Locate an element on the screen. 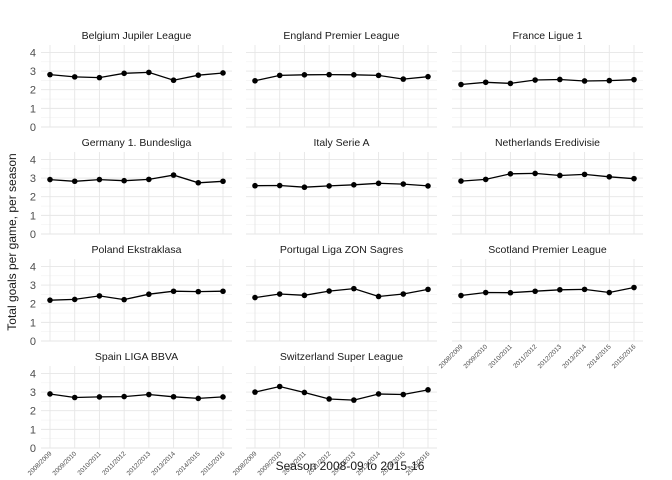 This screenshot has height=480, width=672. facet-title: Spain LIGA BBVA is located at coordinates (136, 357).